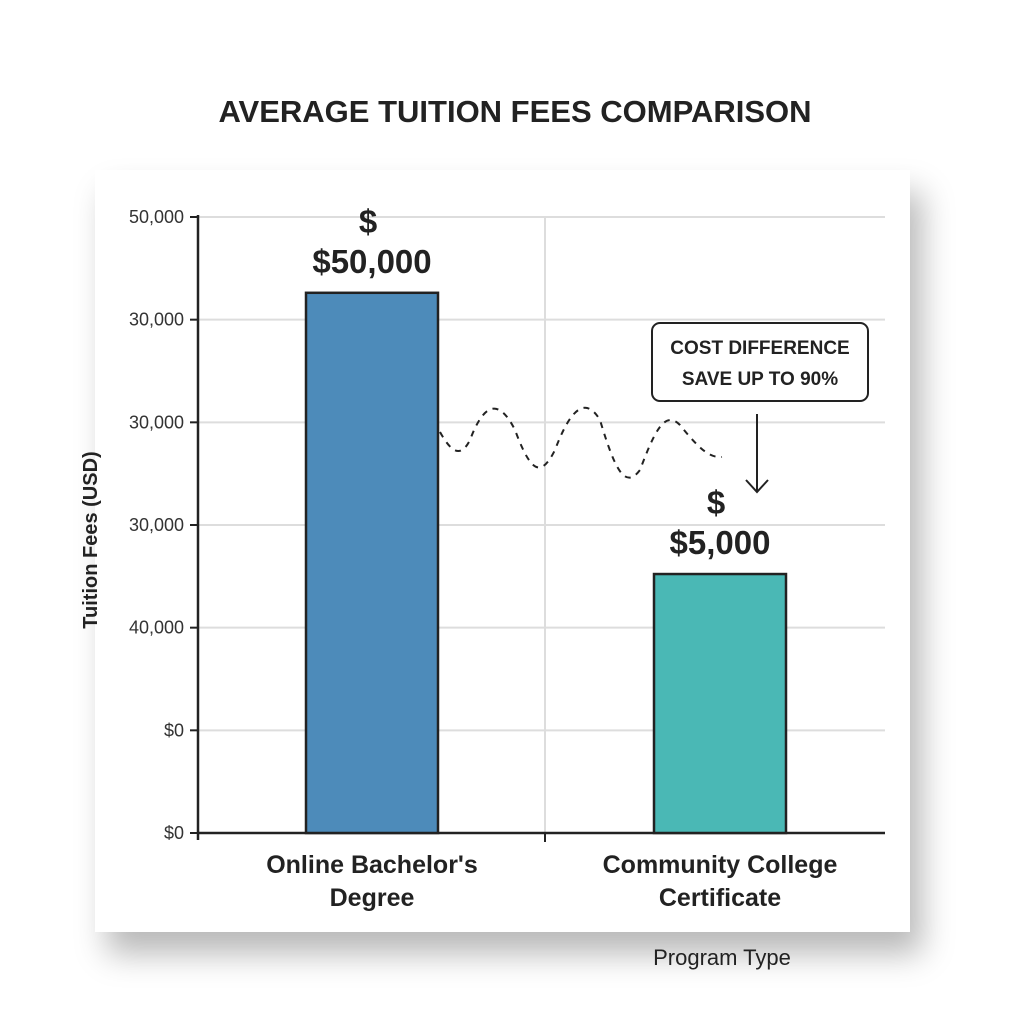 This screenshot has width=1024, height=1024. I want to click on annotation-box, so click(760, 362).